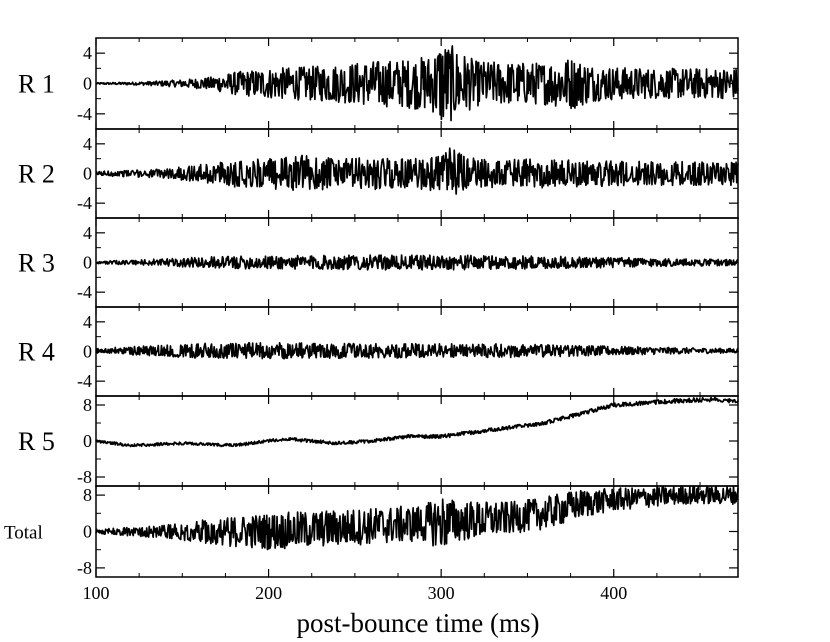  Describe the element at coordinates (23, 533) in the screenshot. I see `panel-label: Total` at that location.